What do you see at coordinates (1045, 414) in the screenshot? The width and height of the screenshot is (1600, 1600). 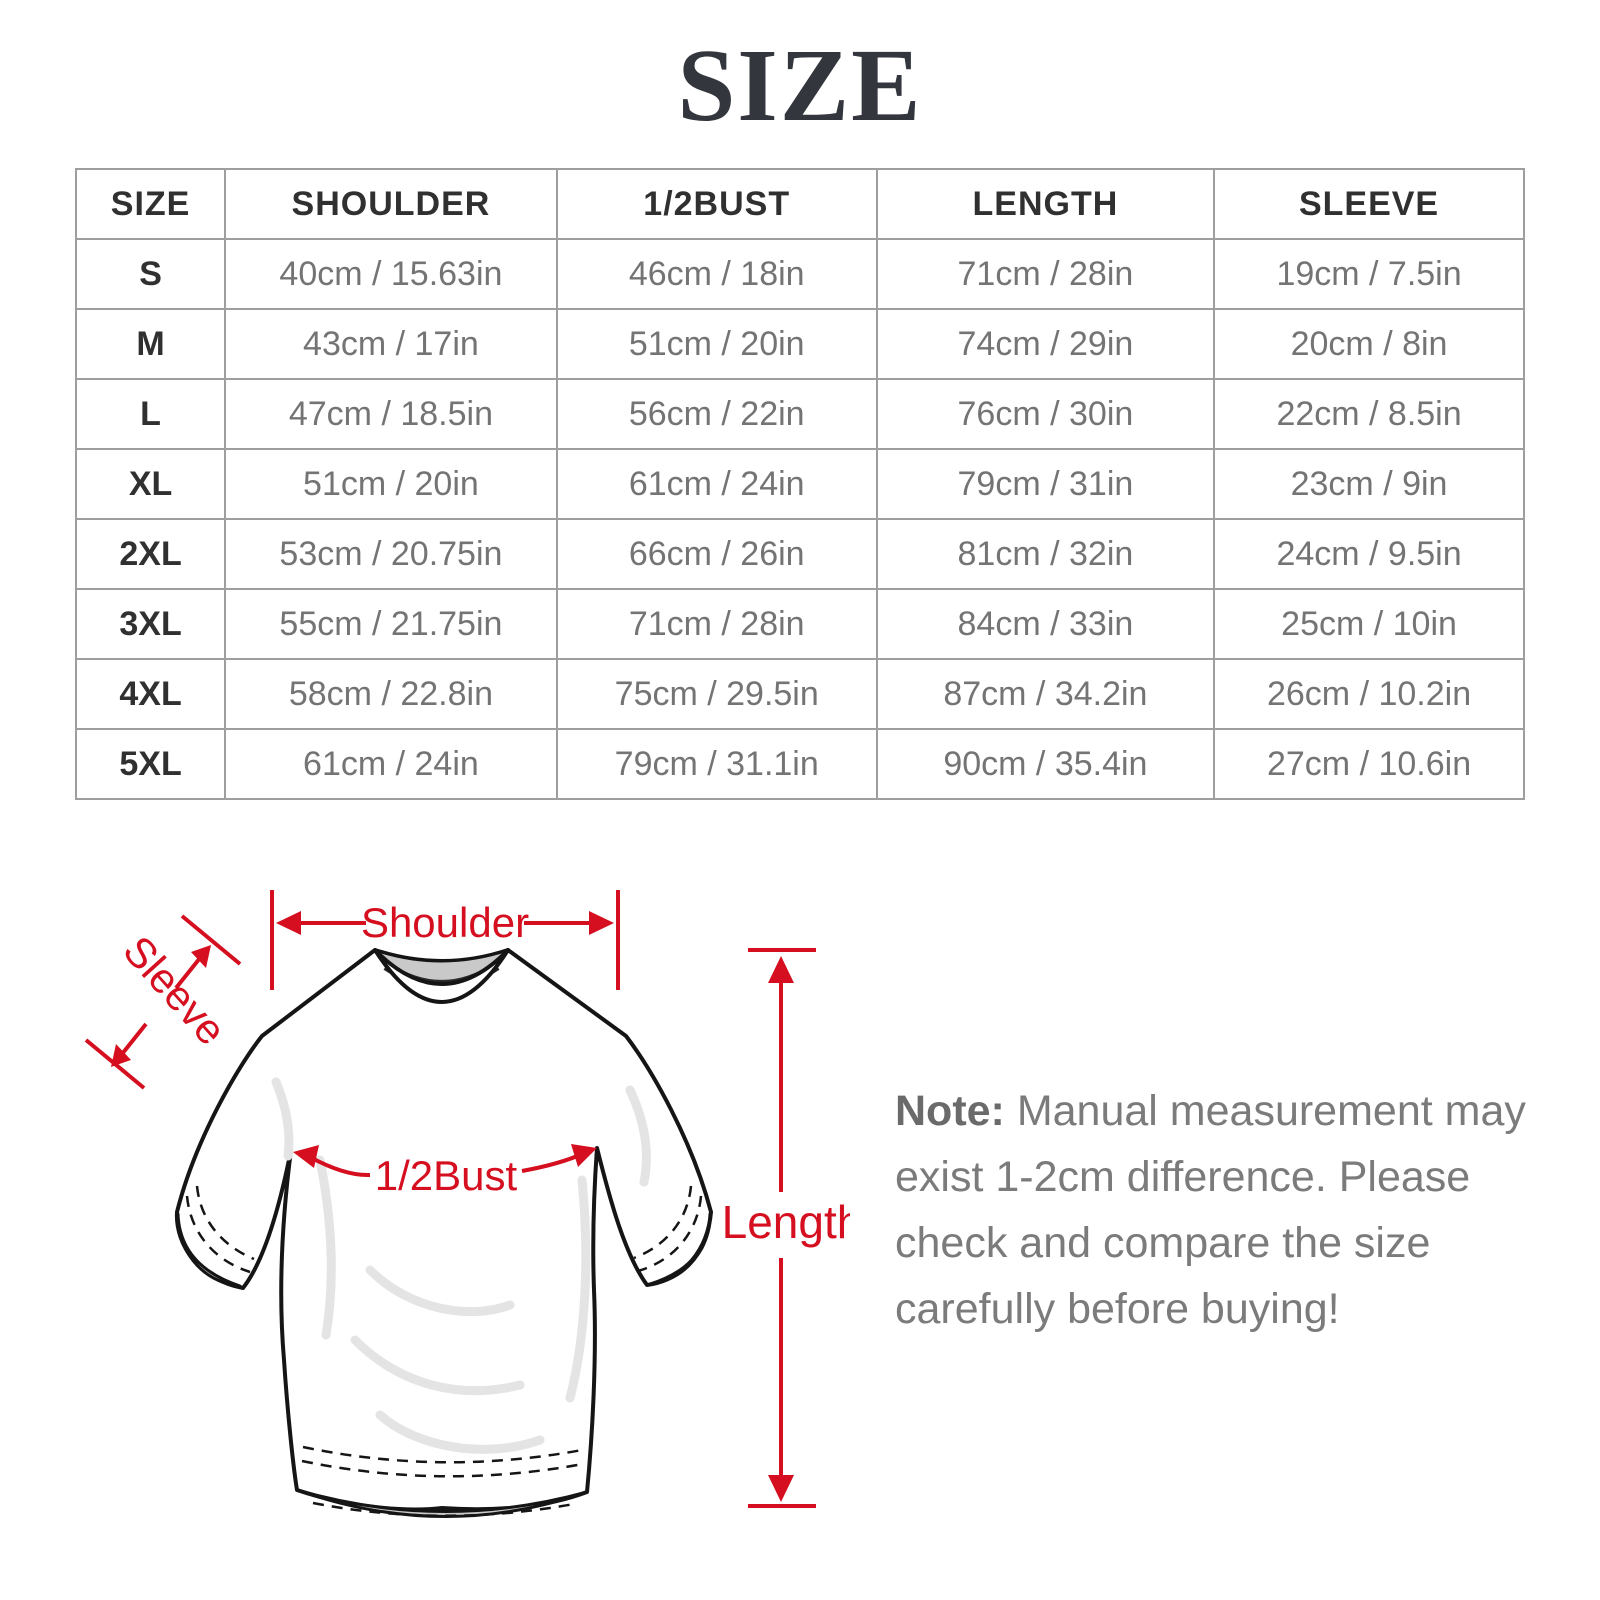 I see `length-value: 76cm / 30in` at bounding box center [1045, 414].